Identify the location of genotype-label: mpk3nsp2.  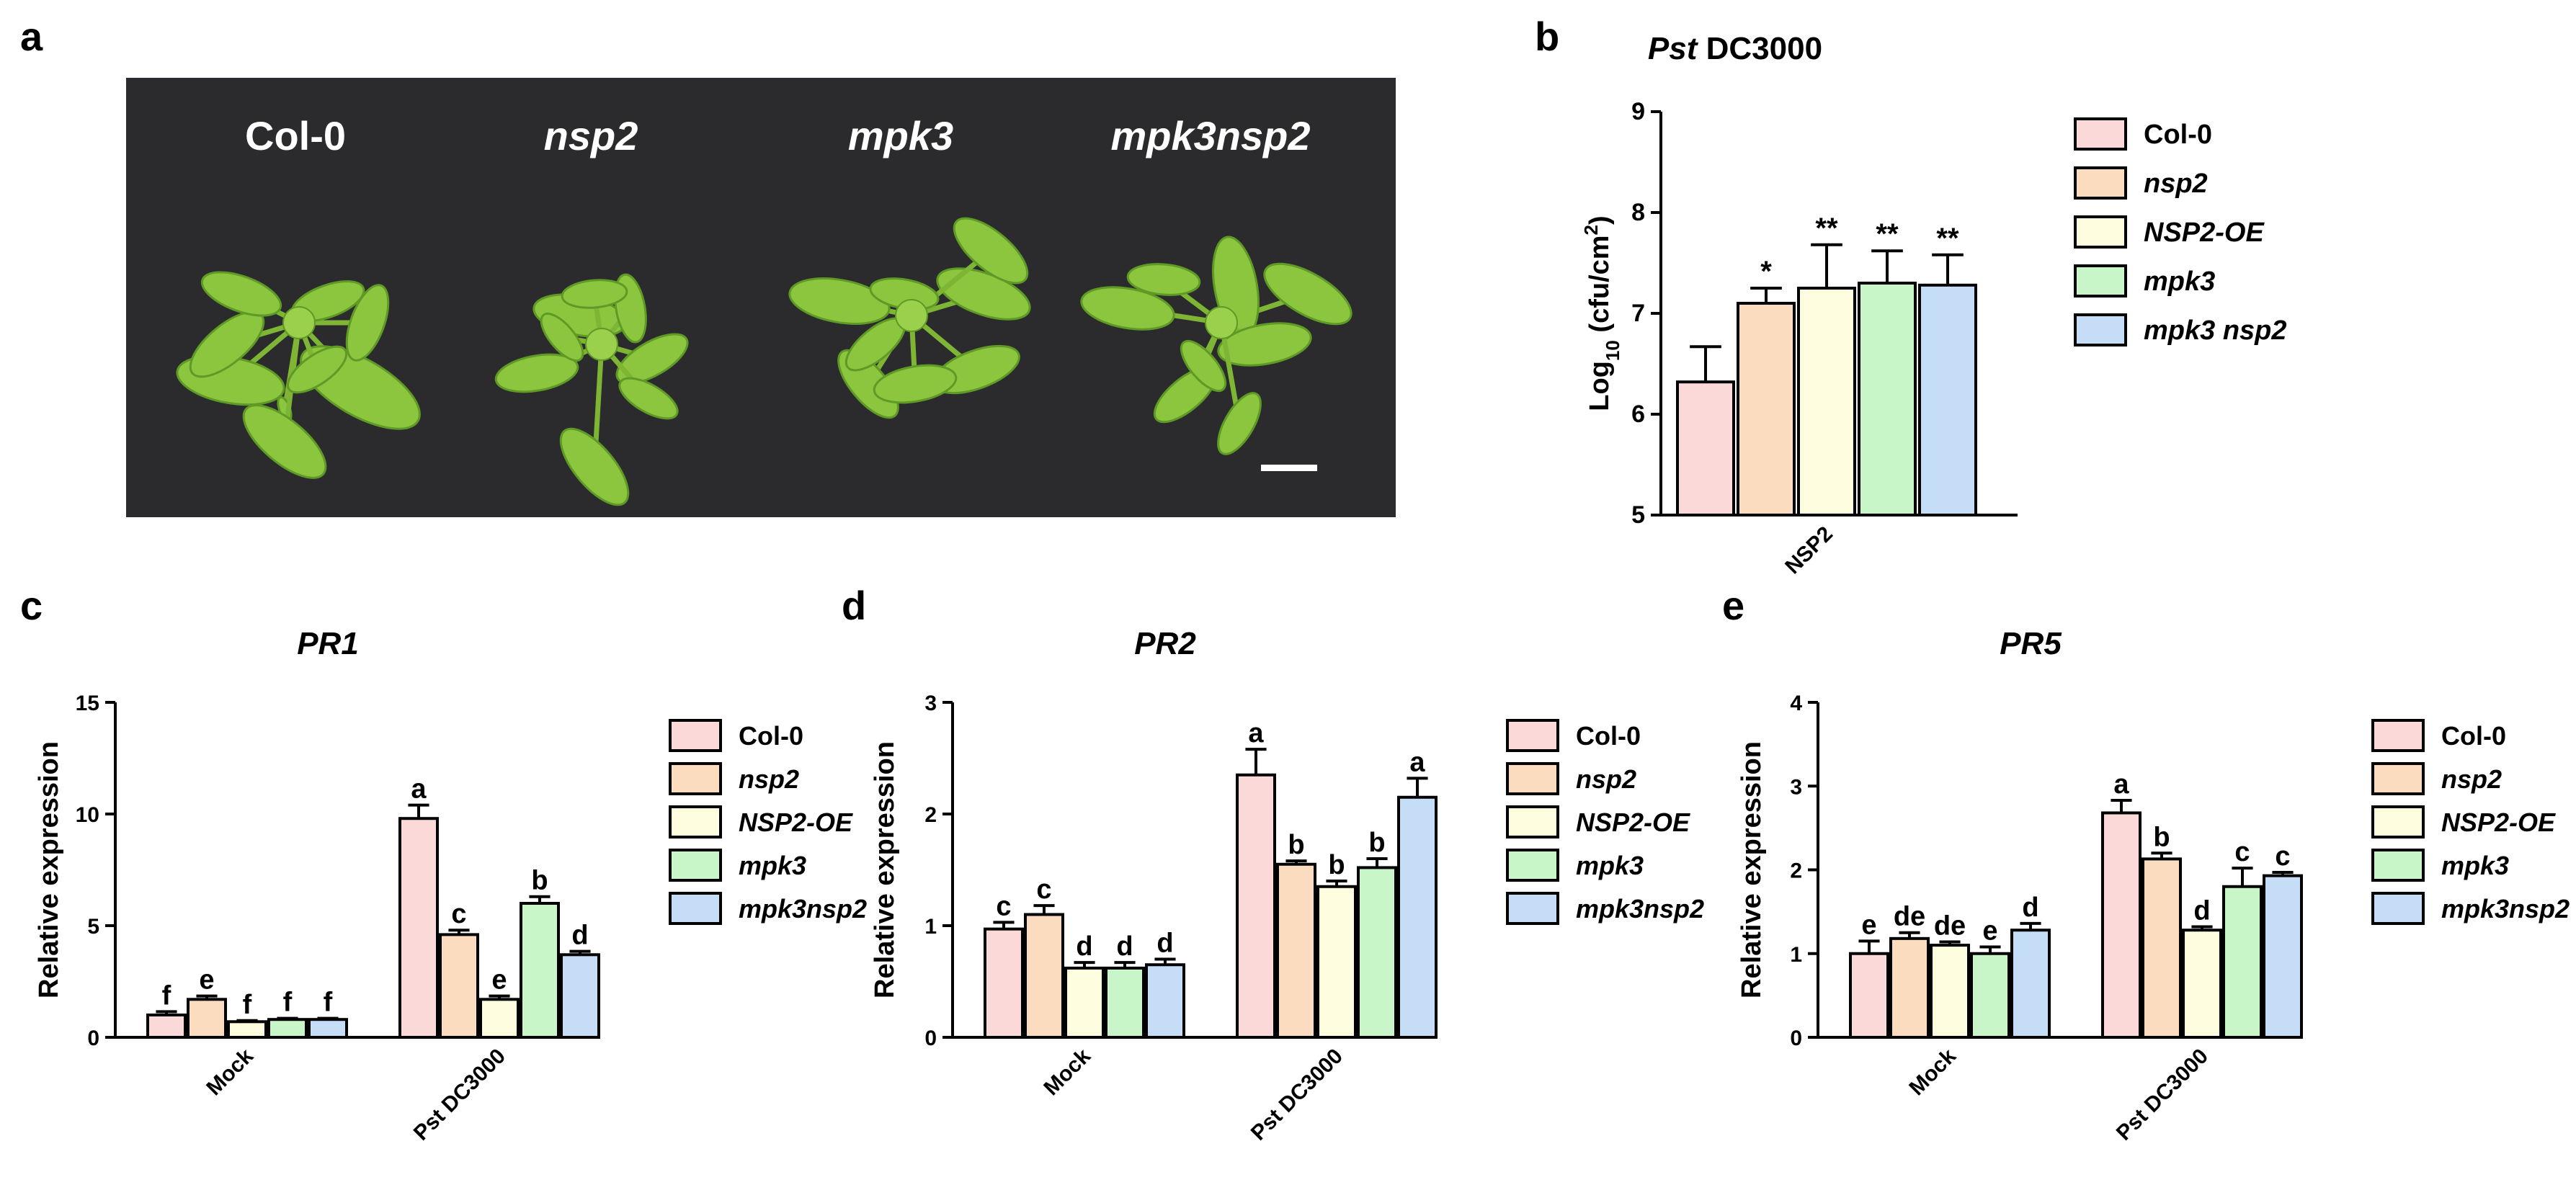
(1211, 135).